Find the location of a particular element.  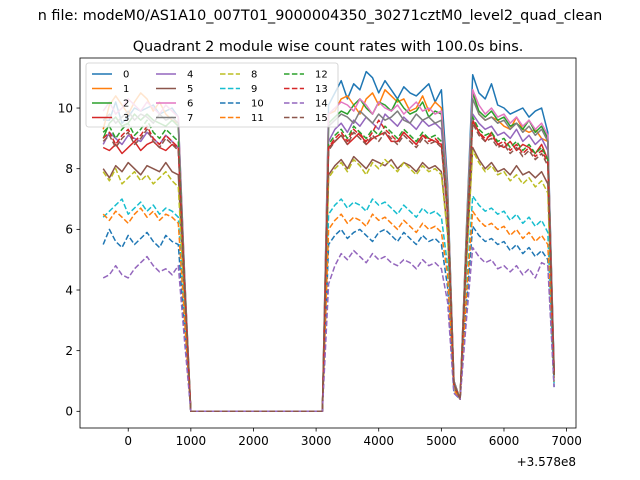

legend-label-10: 10 is located at coordinates (257, 104).